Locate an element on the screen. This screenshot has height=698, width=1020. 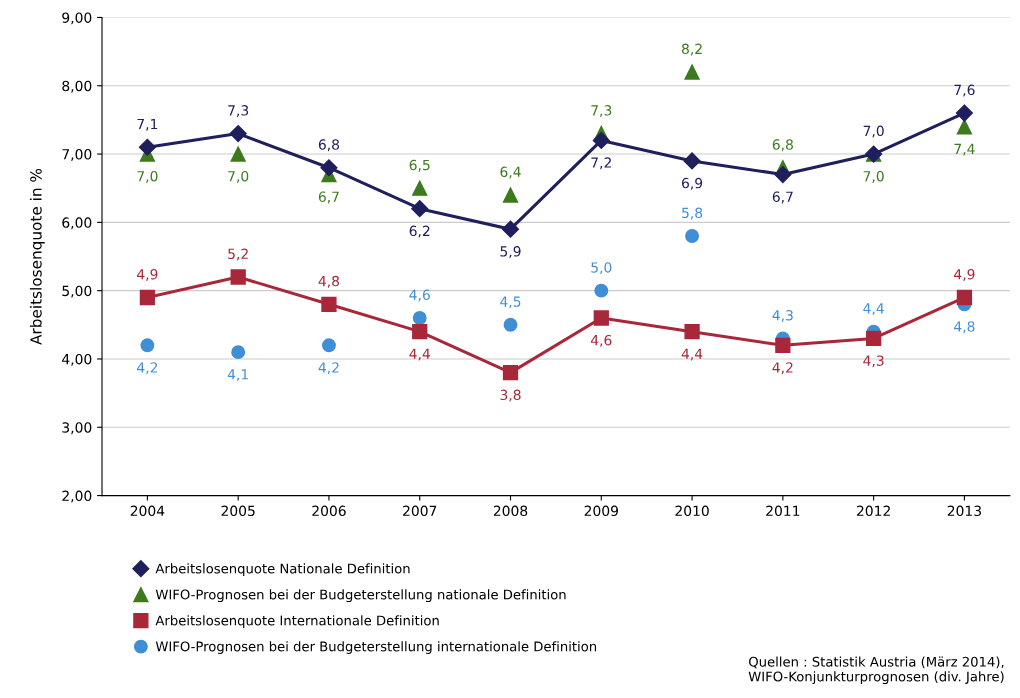
y-tick-label: 9,00 is located at coordinates (77, 18).